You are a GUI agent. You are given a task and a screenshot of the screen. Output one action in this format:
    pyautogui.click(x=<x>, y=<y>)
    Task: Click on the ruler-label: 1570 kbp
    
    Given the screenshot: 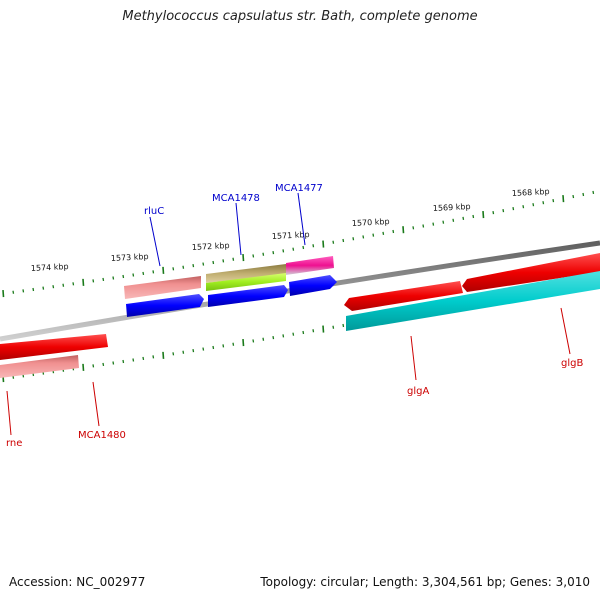 What is the action you would take?
    pyautogui.click(x=371, y=222)
    